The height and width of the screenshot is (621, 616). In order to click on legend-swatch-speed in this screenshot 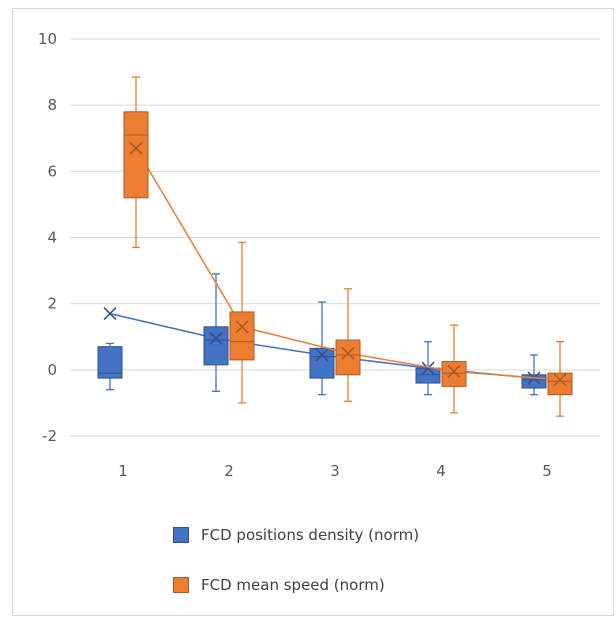, I will do `click(181, 585)`.